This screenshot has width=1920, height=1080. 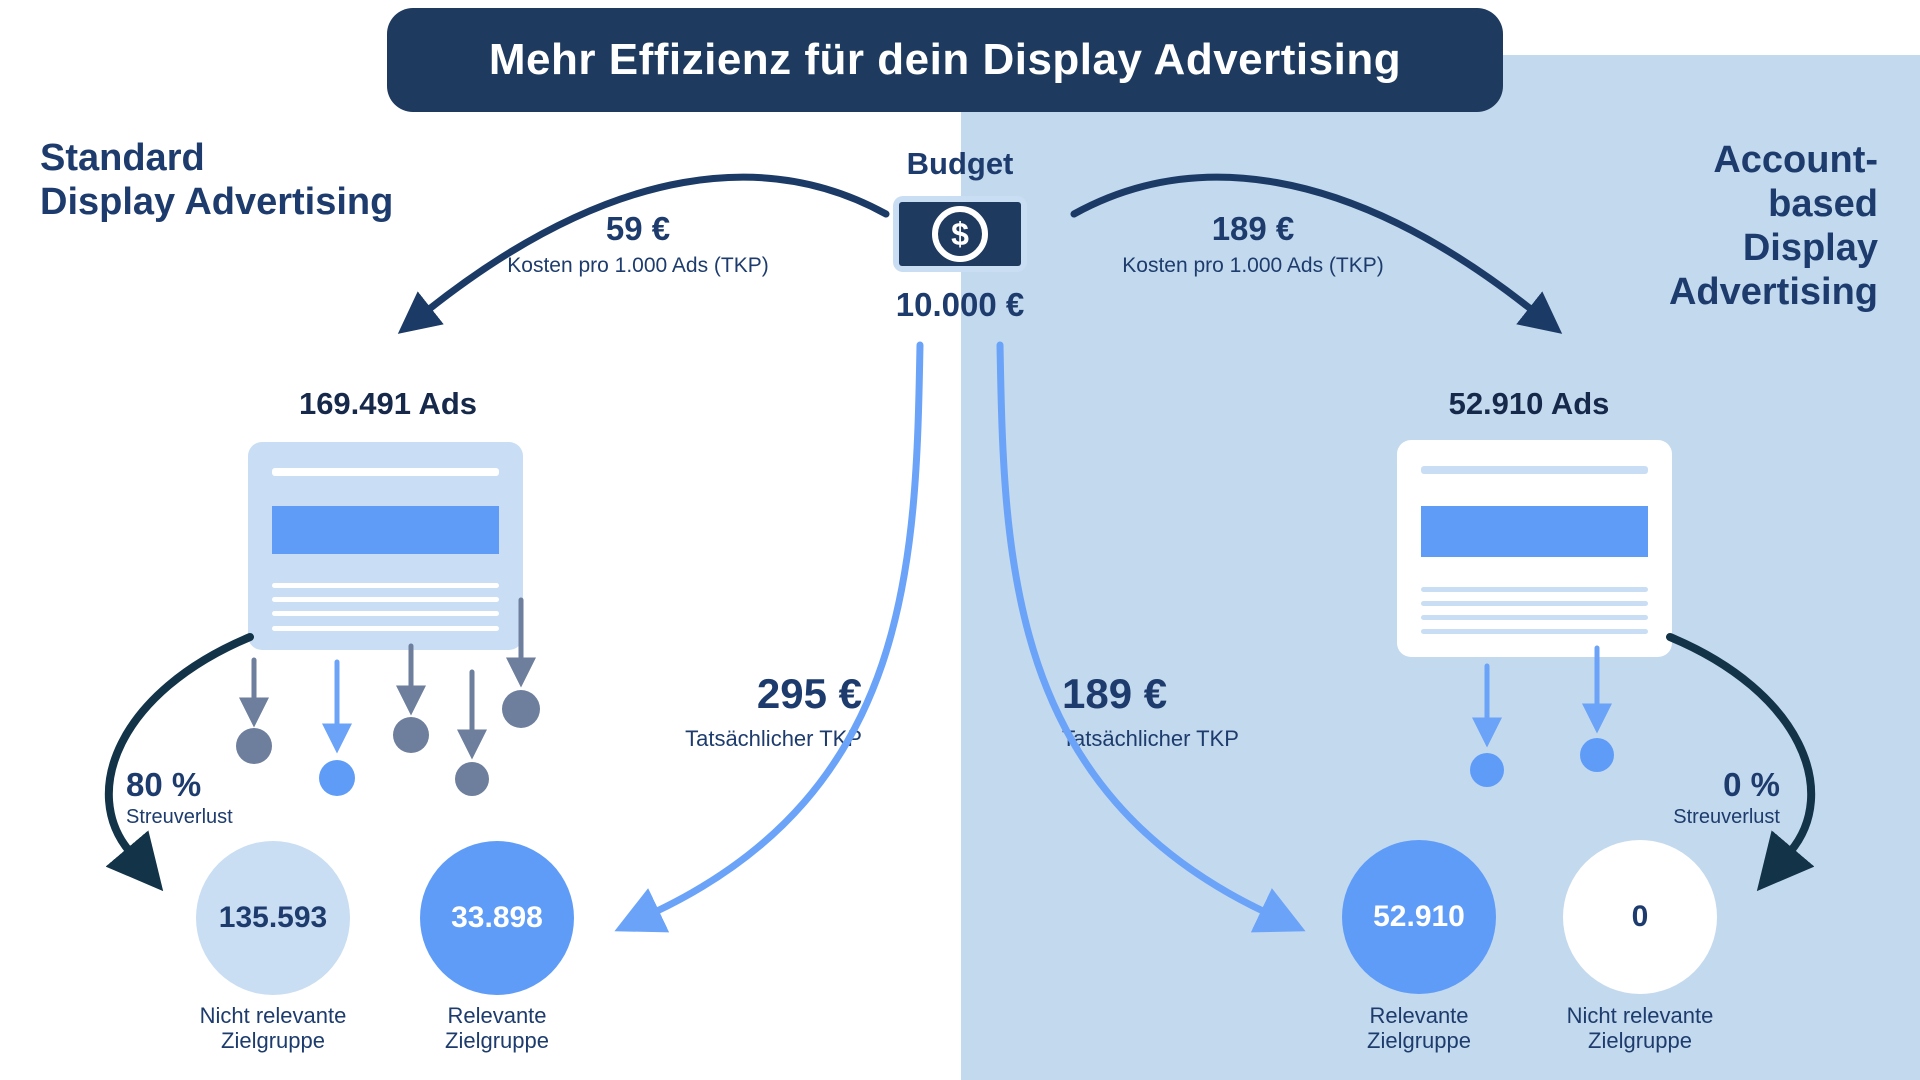 I want to click on circle-right-irrelevant: 0, so click(x=1640, y=917).